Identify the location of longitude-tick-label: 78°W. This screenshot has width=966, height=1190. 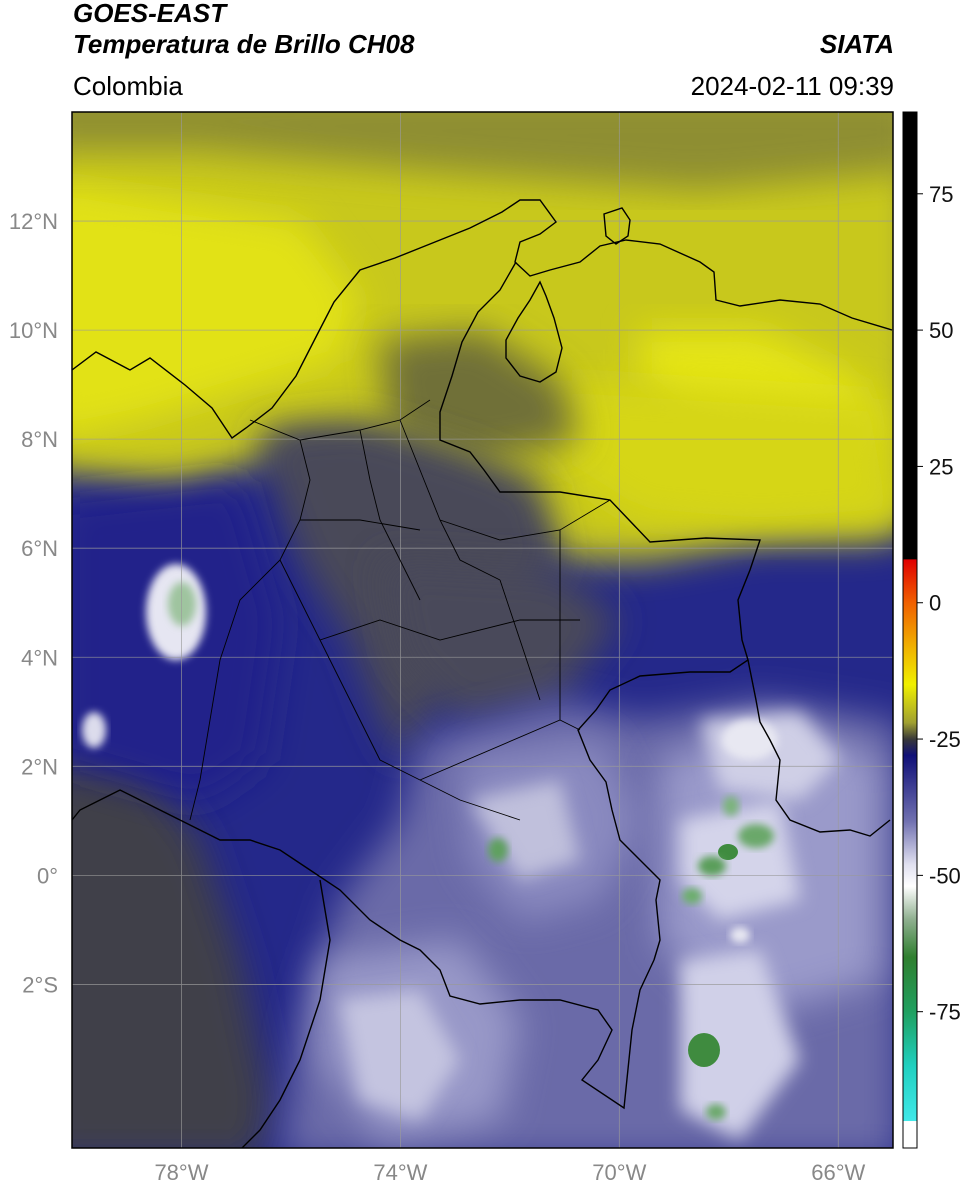
(181, 1172).